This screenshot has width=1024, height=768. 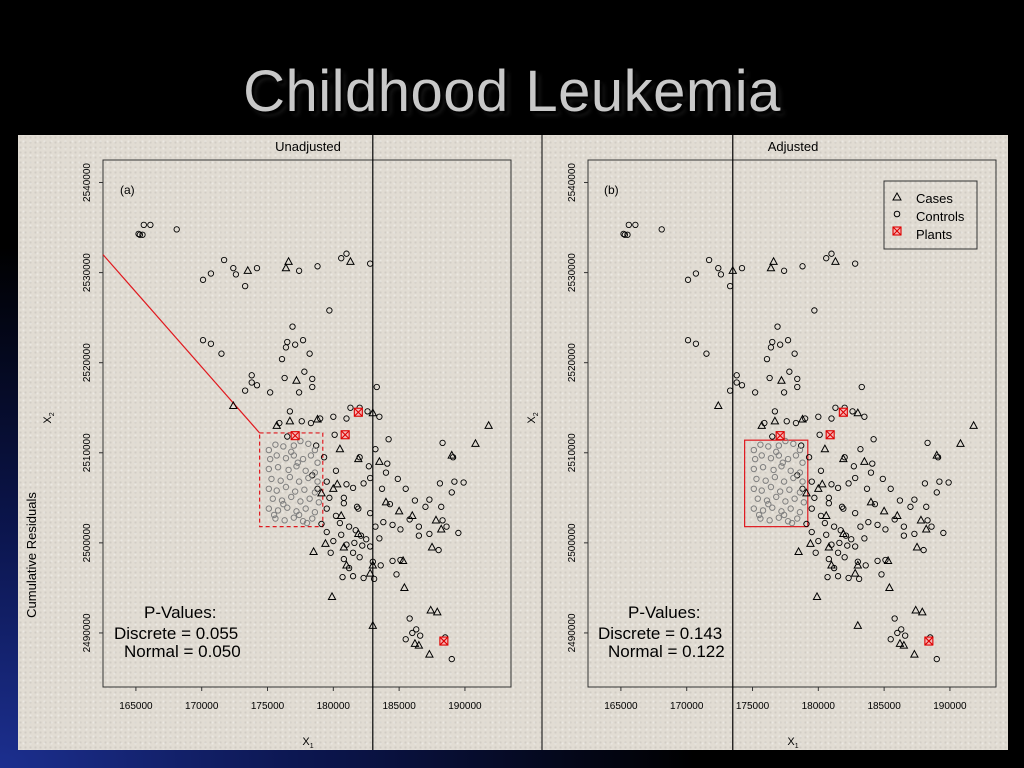 What do you see at coordinates (572, 182) in the screenshot?
I see `y-tick-label: 2540000` at bounding box center [572, 182].